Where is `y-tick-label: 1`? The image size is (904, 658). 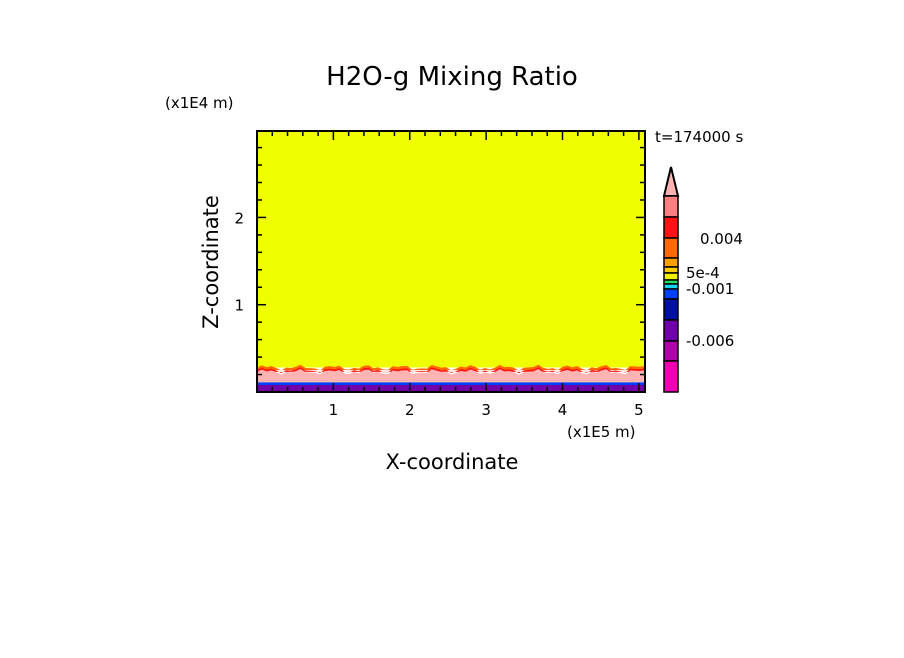
y-tick-label: 1 is located at coordinates (239, 306).